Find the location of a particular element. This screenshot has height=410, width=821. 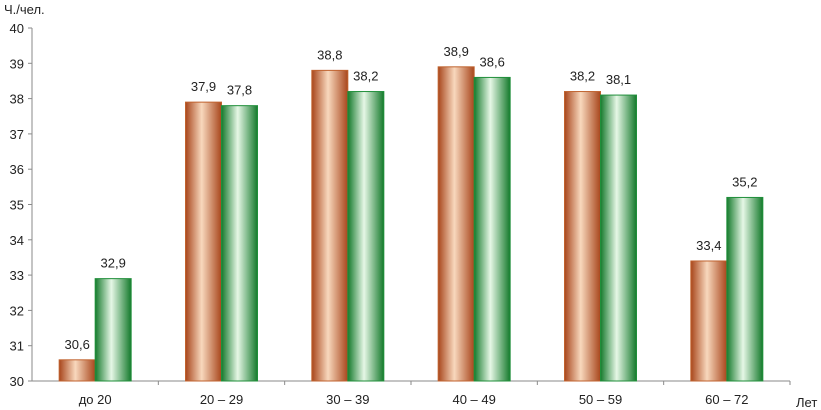

y-tick-label: 39 is located at coordinates (17, 63).